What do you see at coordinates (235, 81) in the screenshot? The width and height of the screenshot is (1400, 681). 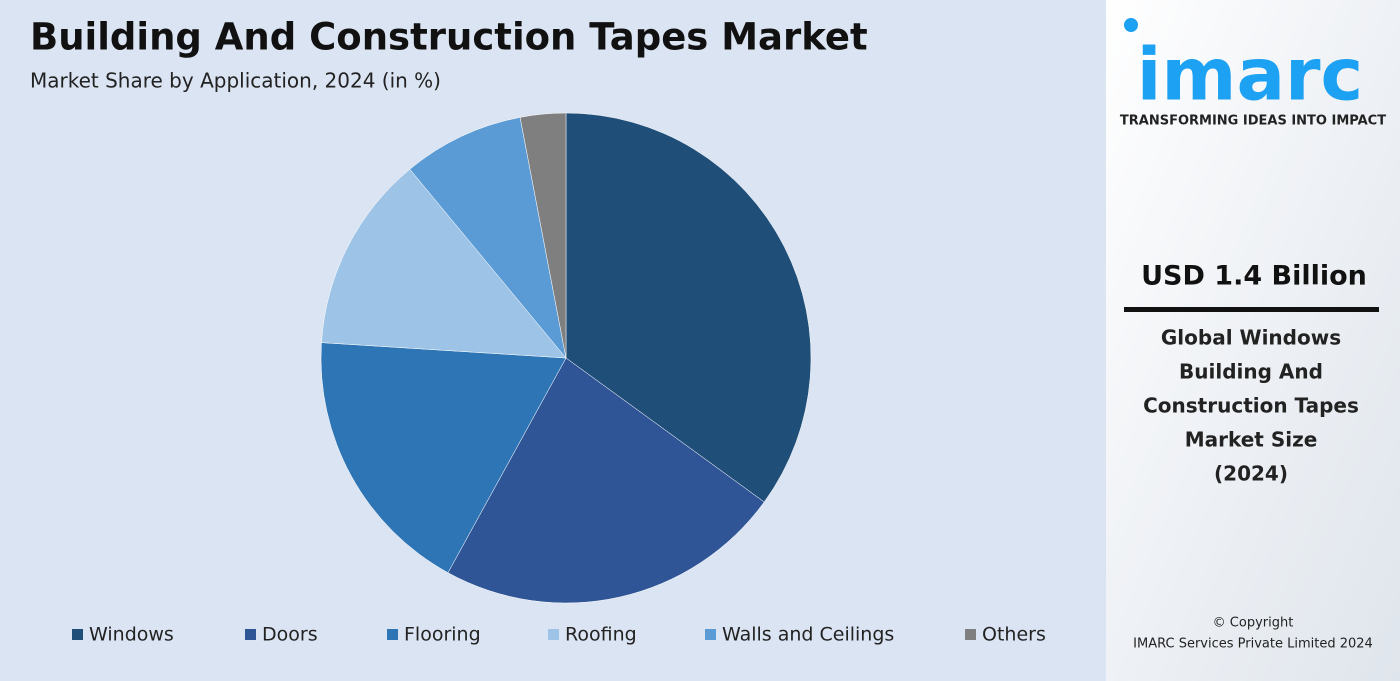 I see `chart-subtitle: Market Share by Application, 2024 (in %)` at bounding box center [235, 81].